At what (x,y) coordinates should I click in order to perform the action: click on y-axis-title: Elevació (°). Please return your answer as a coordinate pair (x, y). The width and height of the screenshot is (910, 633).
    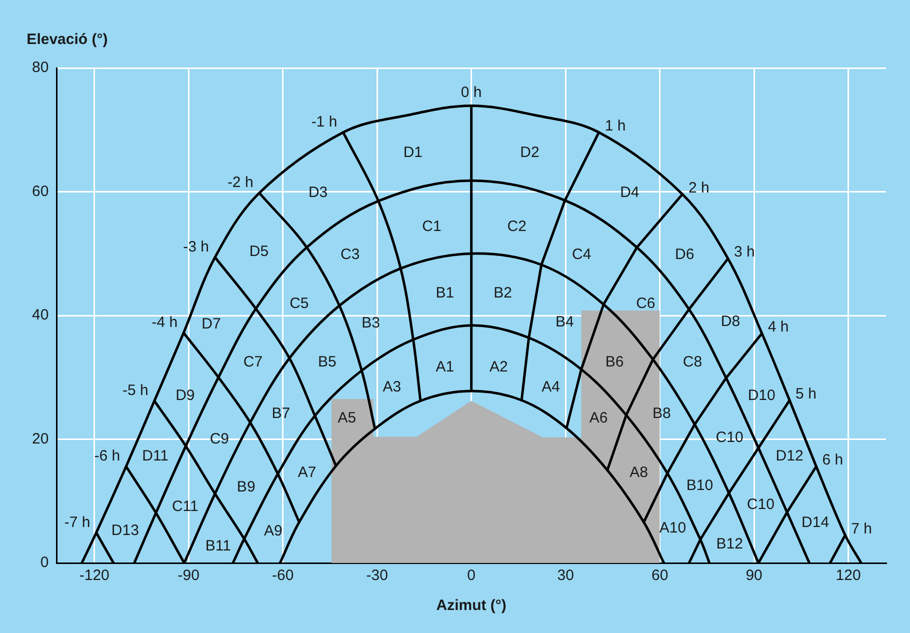
    Looking at the image, I should click on (67, 39).